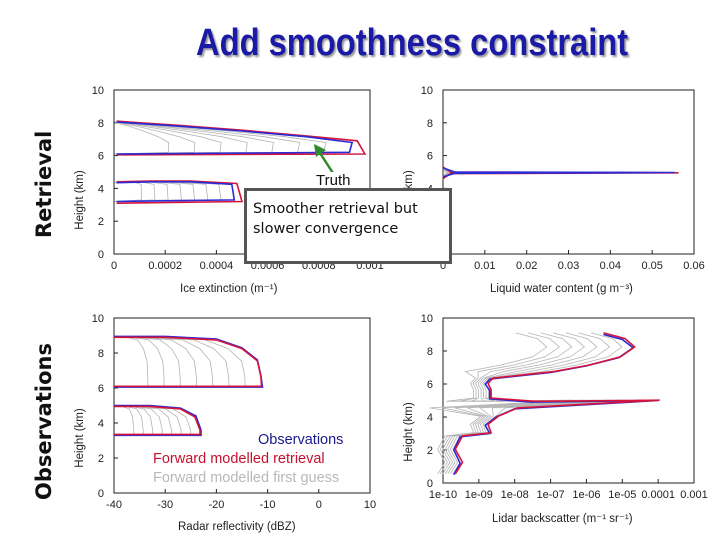 The image size is (720, 540). What do you see at coordinates (693, 266) in the screenshot?
I see `x-tick-label: 0.06` at bounding box center [693, 266].